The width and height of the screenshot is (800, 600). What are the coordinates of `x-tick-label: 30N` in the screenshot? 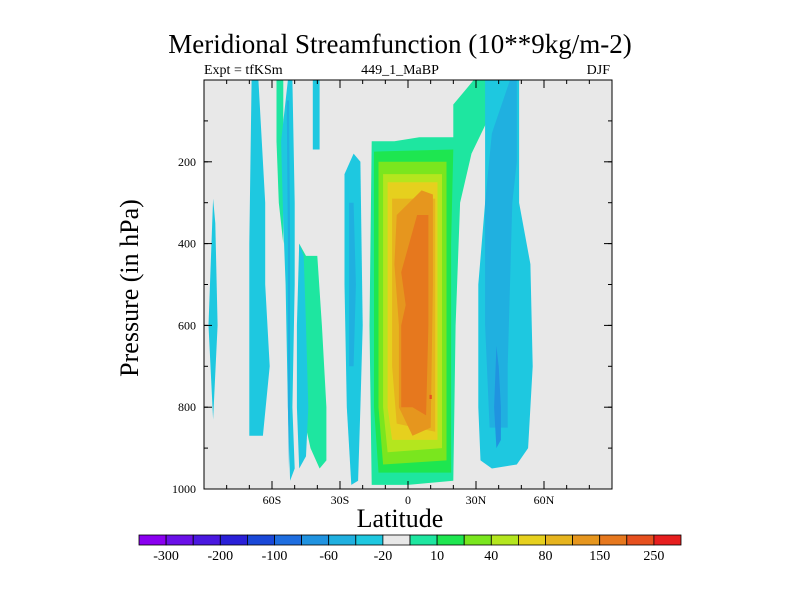 It's located at (476, 500).